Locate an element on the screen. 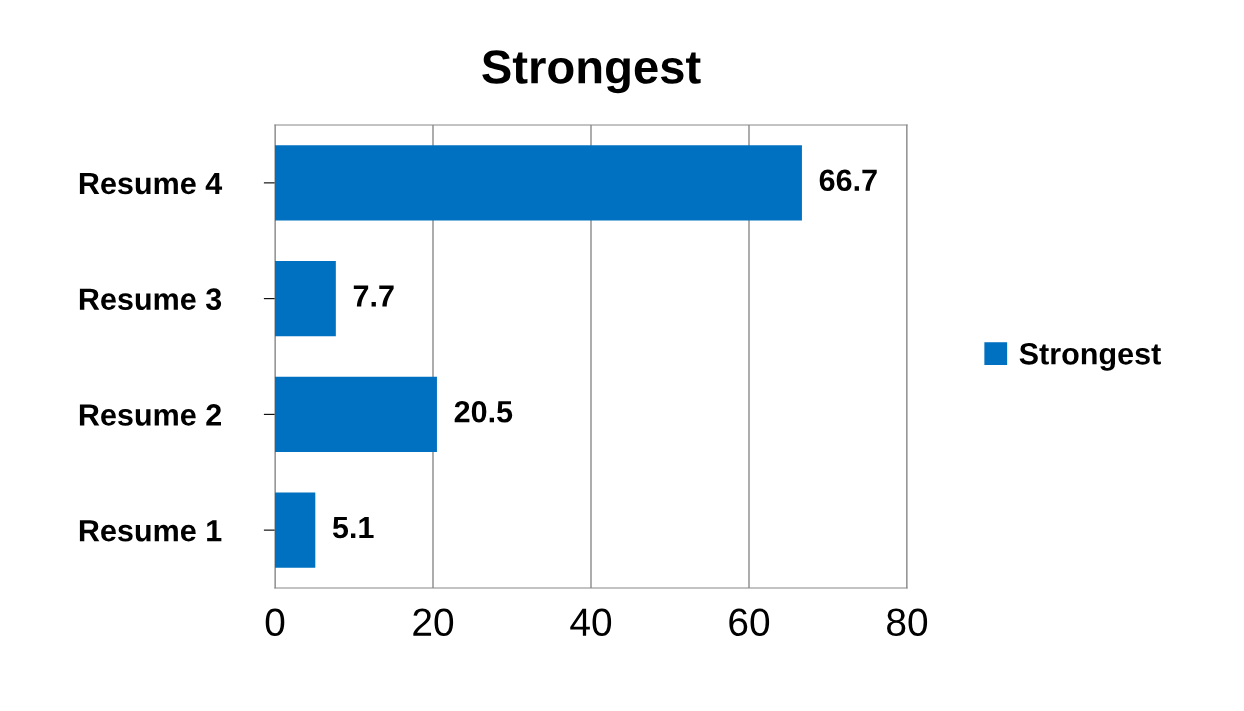 The height and width of the screenshot is (711, 1244). x-tick-label: 60 is located at coordinates (749, 622).